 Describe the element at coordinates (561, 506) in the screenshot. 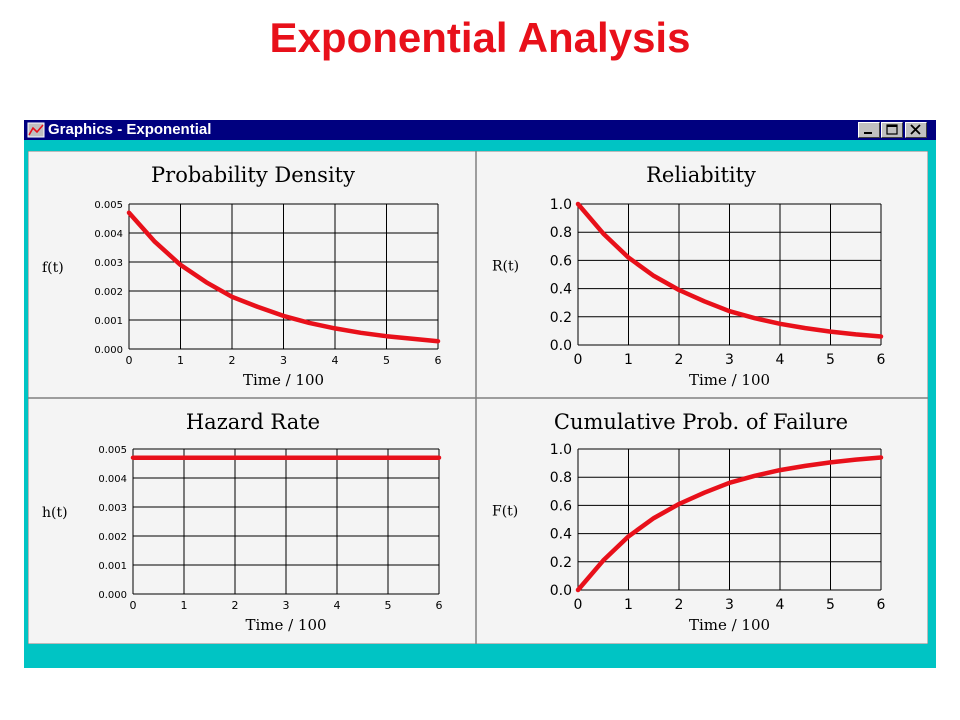

I see `cumulative-failure-y-tick-label: 0.6` at that location.